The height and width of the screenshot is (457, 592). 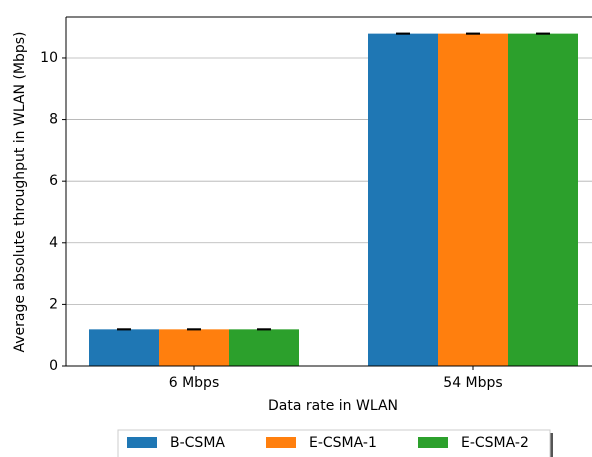 I want to click on legend-label: E-CSMA-2, so click(x=495, y=443).